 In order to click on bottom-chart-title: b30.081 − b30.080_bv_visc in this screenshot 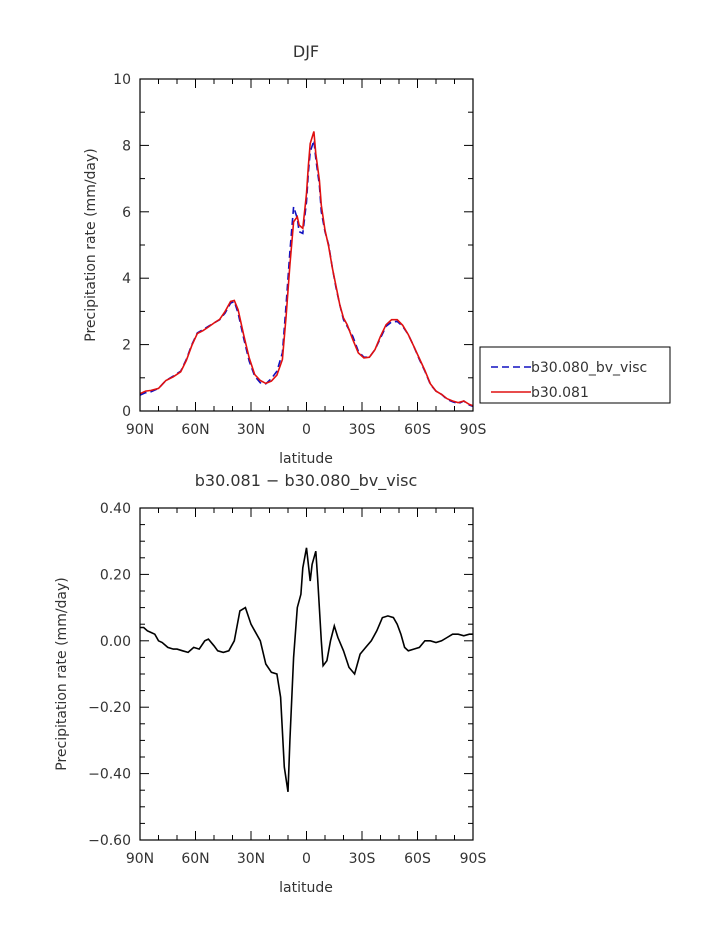, I will do `click(306, 481)`.